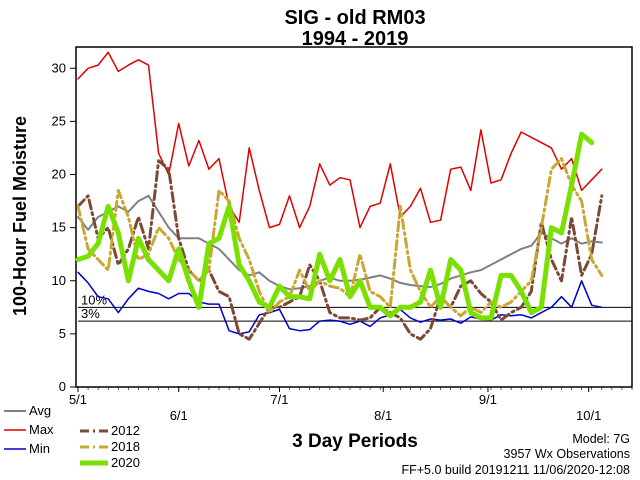 This screenshot has width=640, height=480. What do you see at coordinates (59, 120) in the screenshot?
I see `y-tick-label: 25` at bounding box center [59, 120].